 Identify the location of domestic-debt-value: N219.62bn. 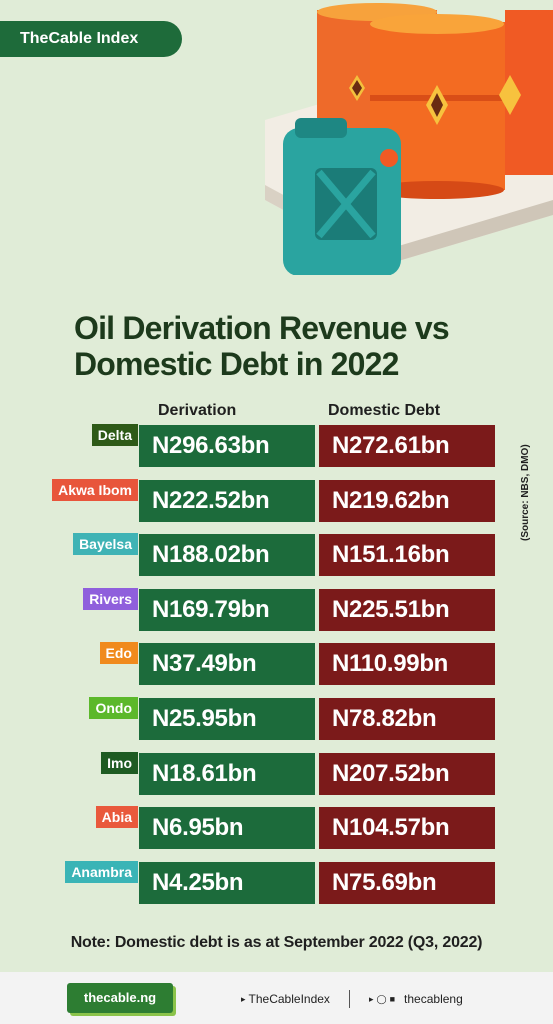
(407, 500).